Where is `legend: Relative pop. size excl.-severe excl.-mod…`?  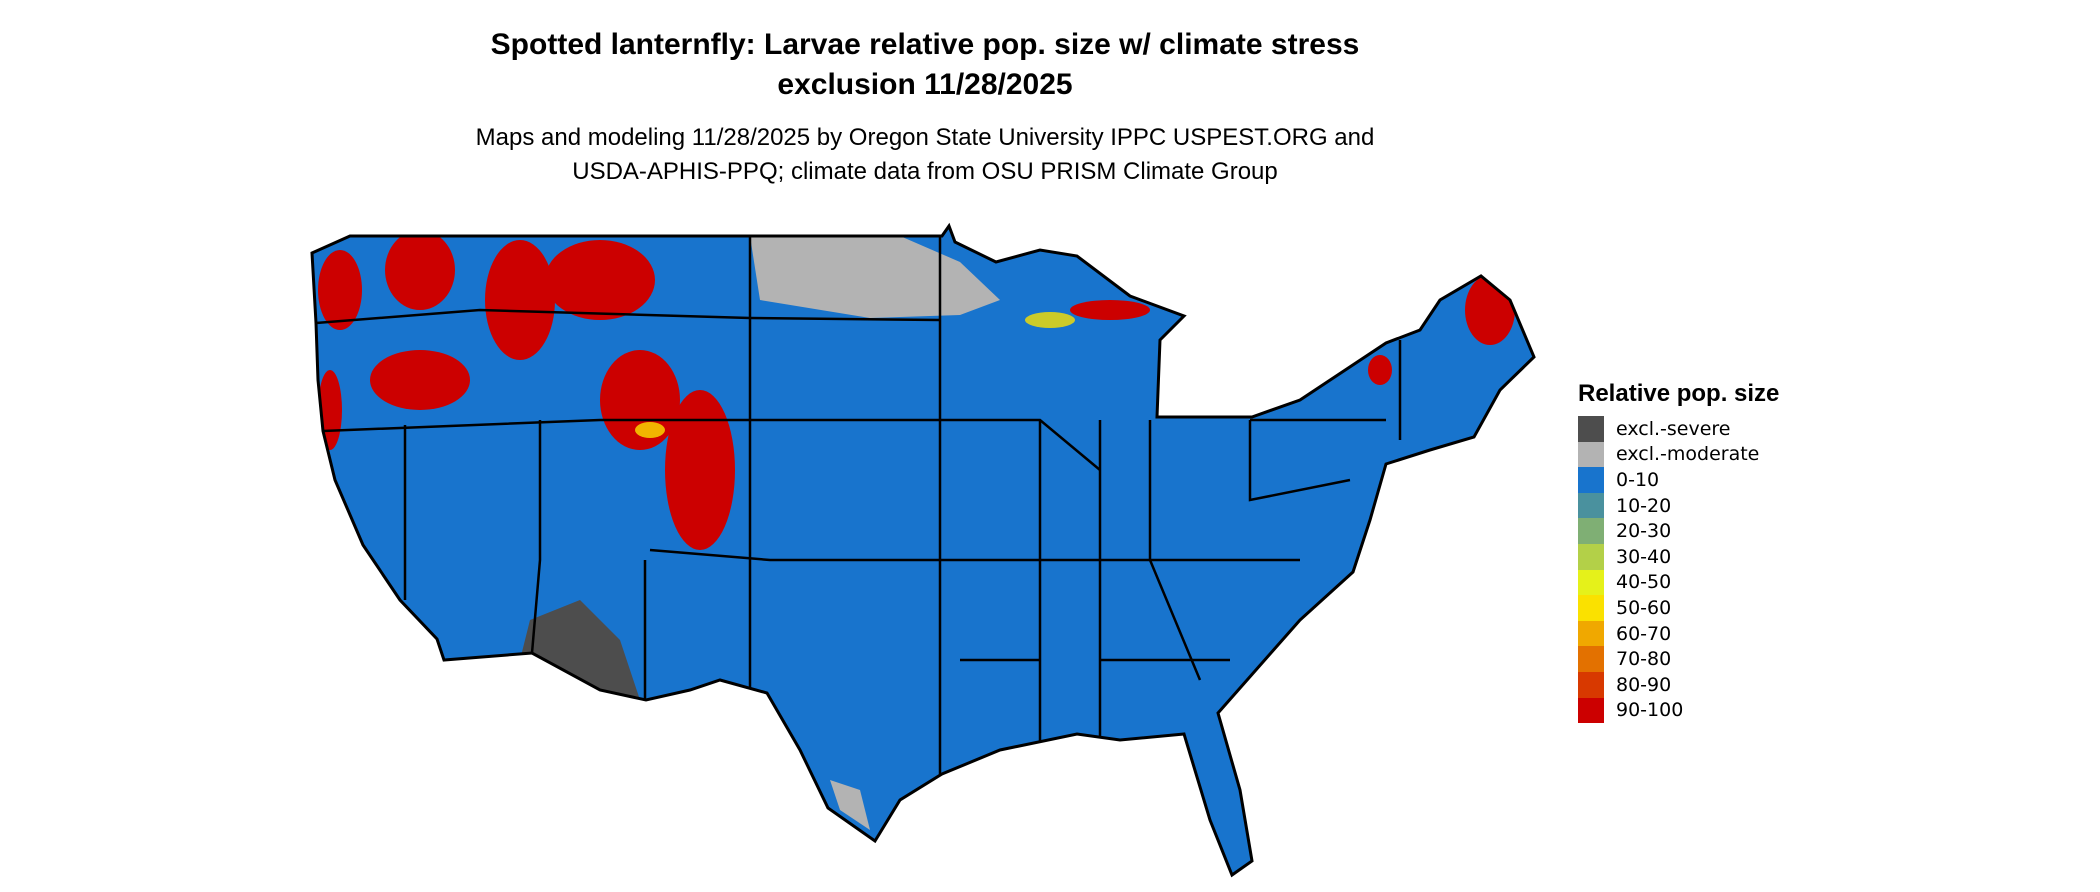
legend: Relative pop. size excl.-severe excl.-mod… is located at coordinates (1679, 552).